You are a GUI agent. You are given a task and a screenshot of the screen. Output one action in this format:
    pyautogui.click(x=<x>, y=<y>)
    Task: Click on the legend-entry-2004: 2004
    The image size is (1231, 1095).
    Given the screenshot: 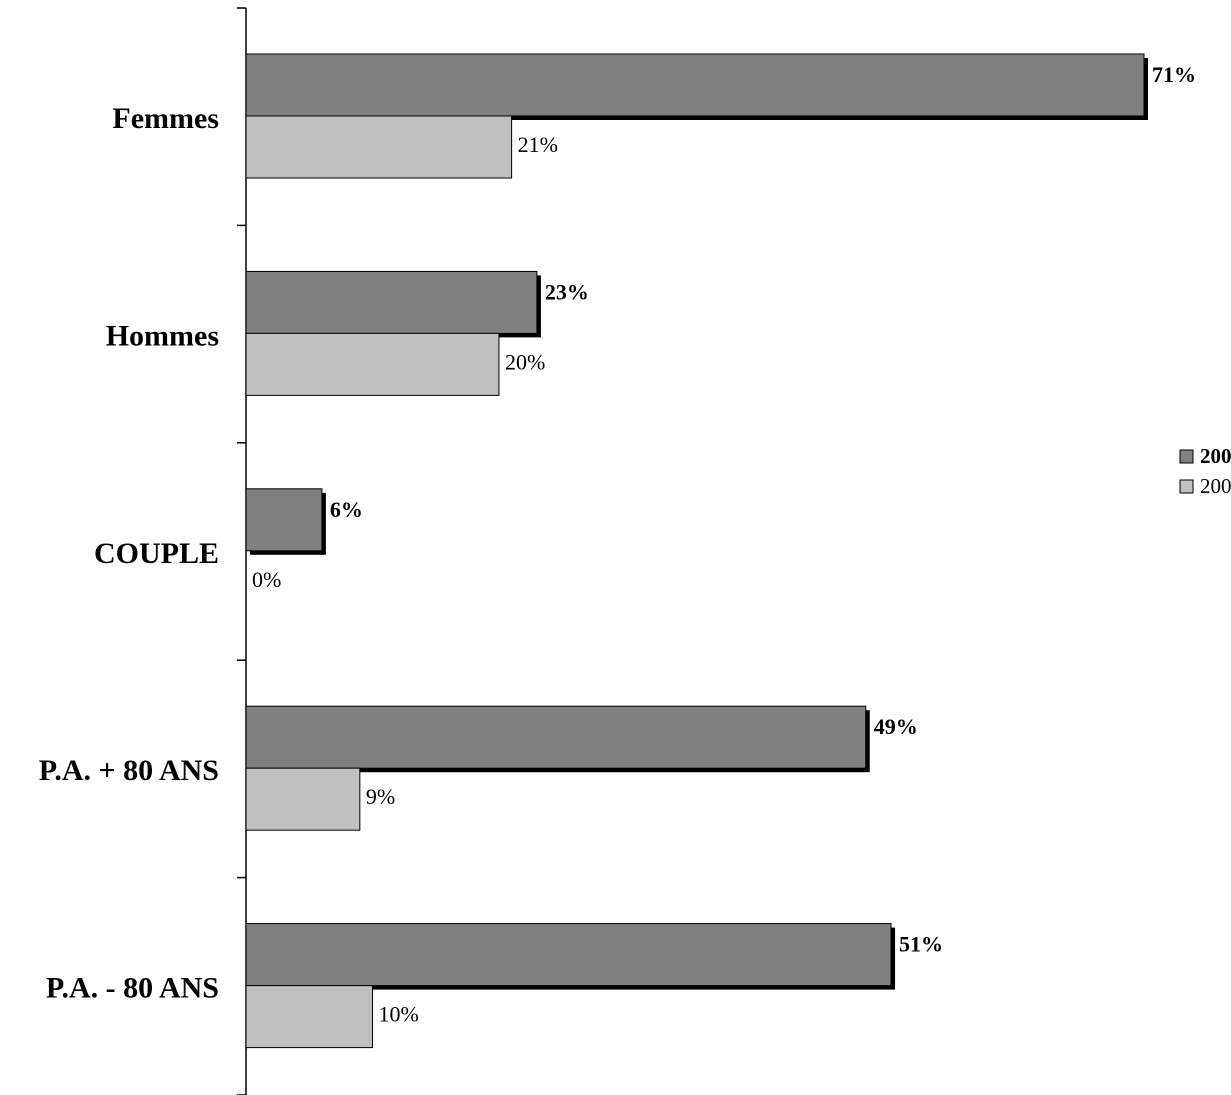 What is the action you would take?
    pyautogui.click(x=1215, y=456)
    